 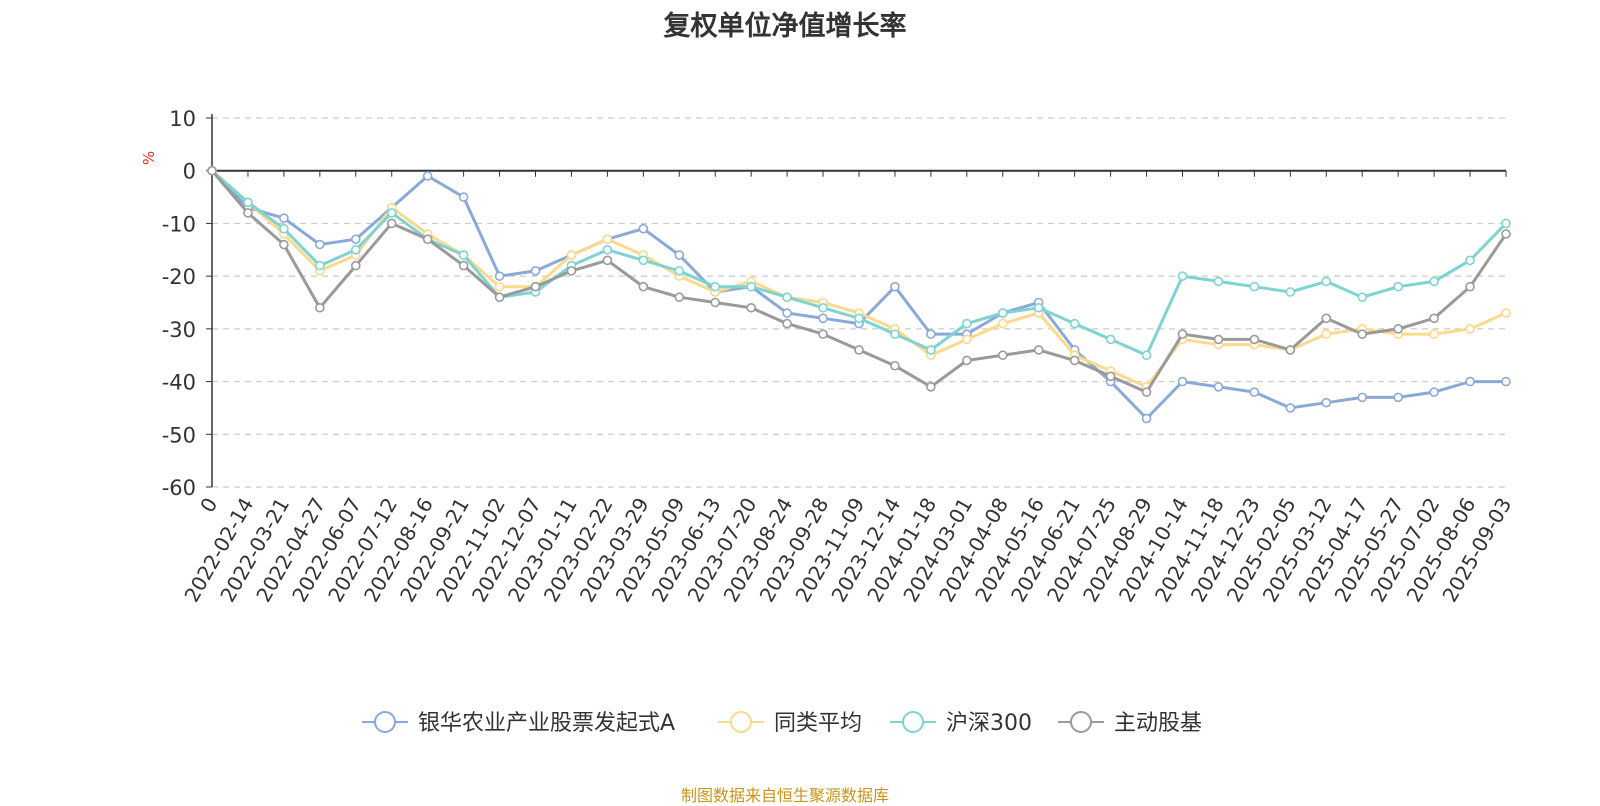 What do you see at coordinates (189, 172) in the screenshot?
I see `y-tick-label: 0` at bounding box center [189, 172].